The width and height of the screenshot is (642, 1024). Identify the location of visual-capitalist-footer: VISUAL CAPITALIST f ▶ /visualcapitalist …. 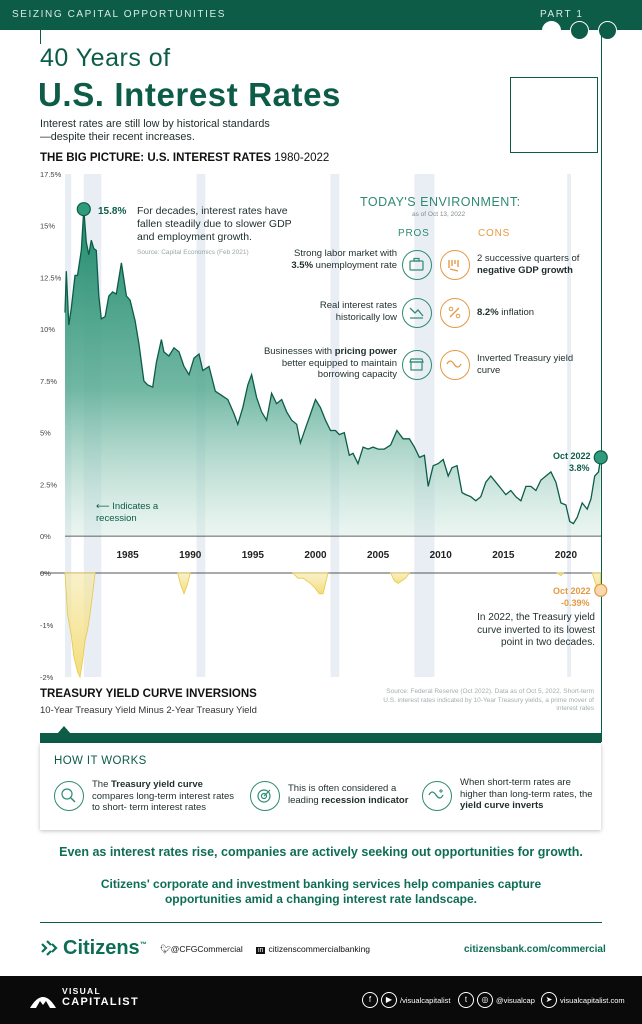
(321, 1000).